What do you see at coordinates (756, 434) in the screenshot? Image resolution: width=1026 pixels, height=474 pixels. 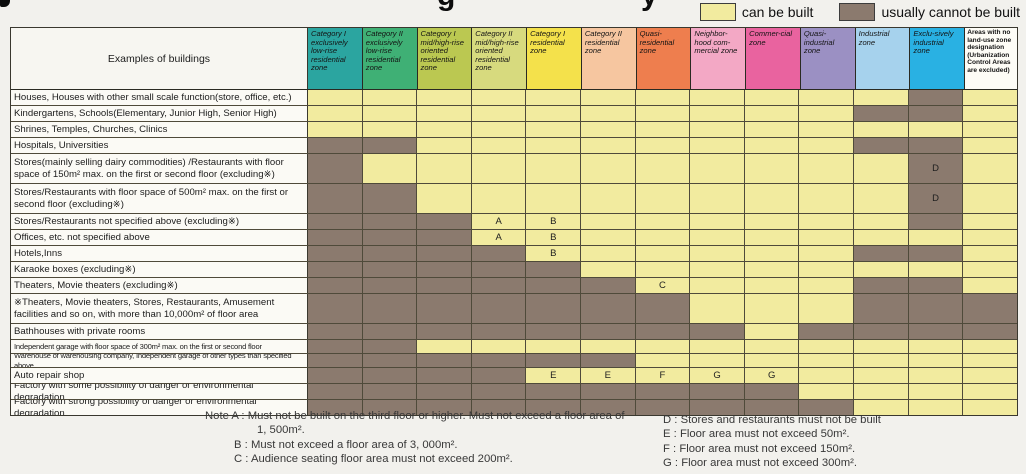 I see `note-e: E : Floor area must not exceed 50m².` at bounding box center [756, 434].